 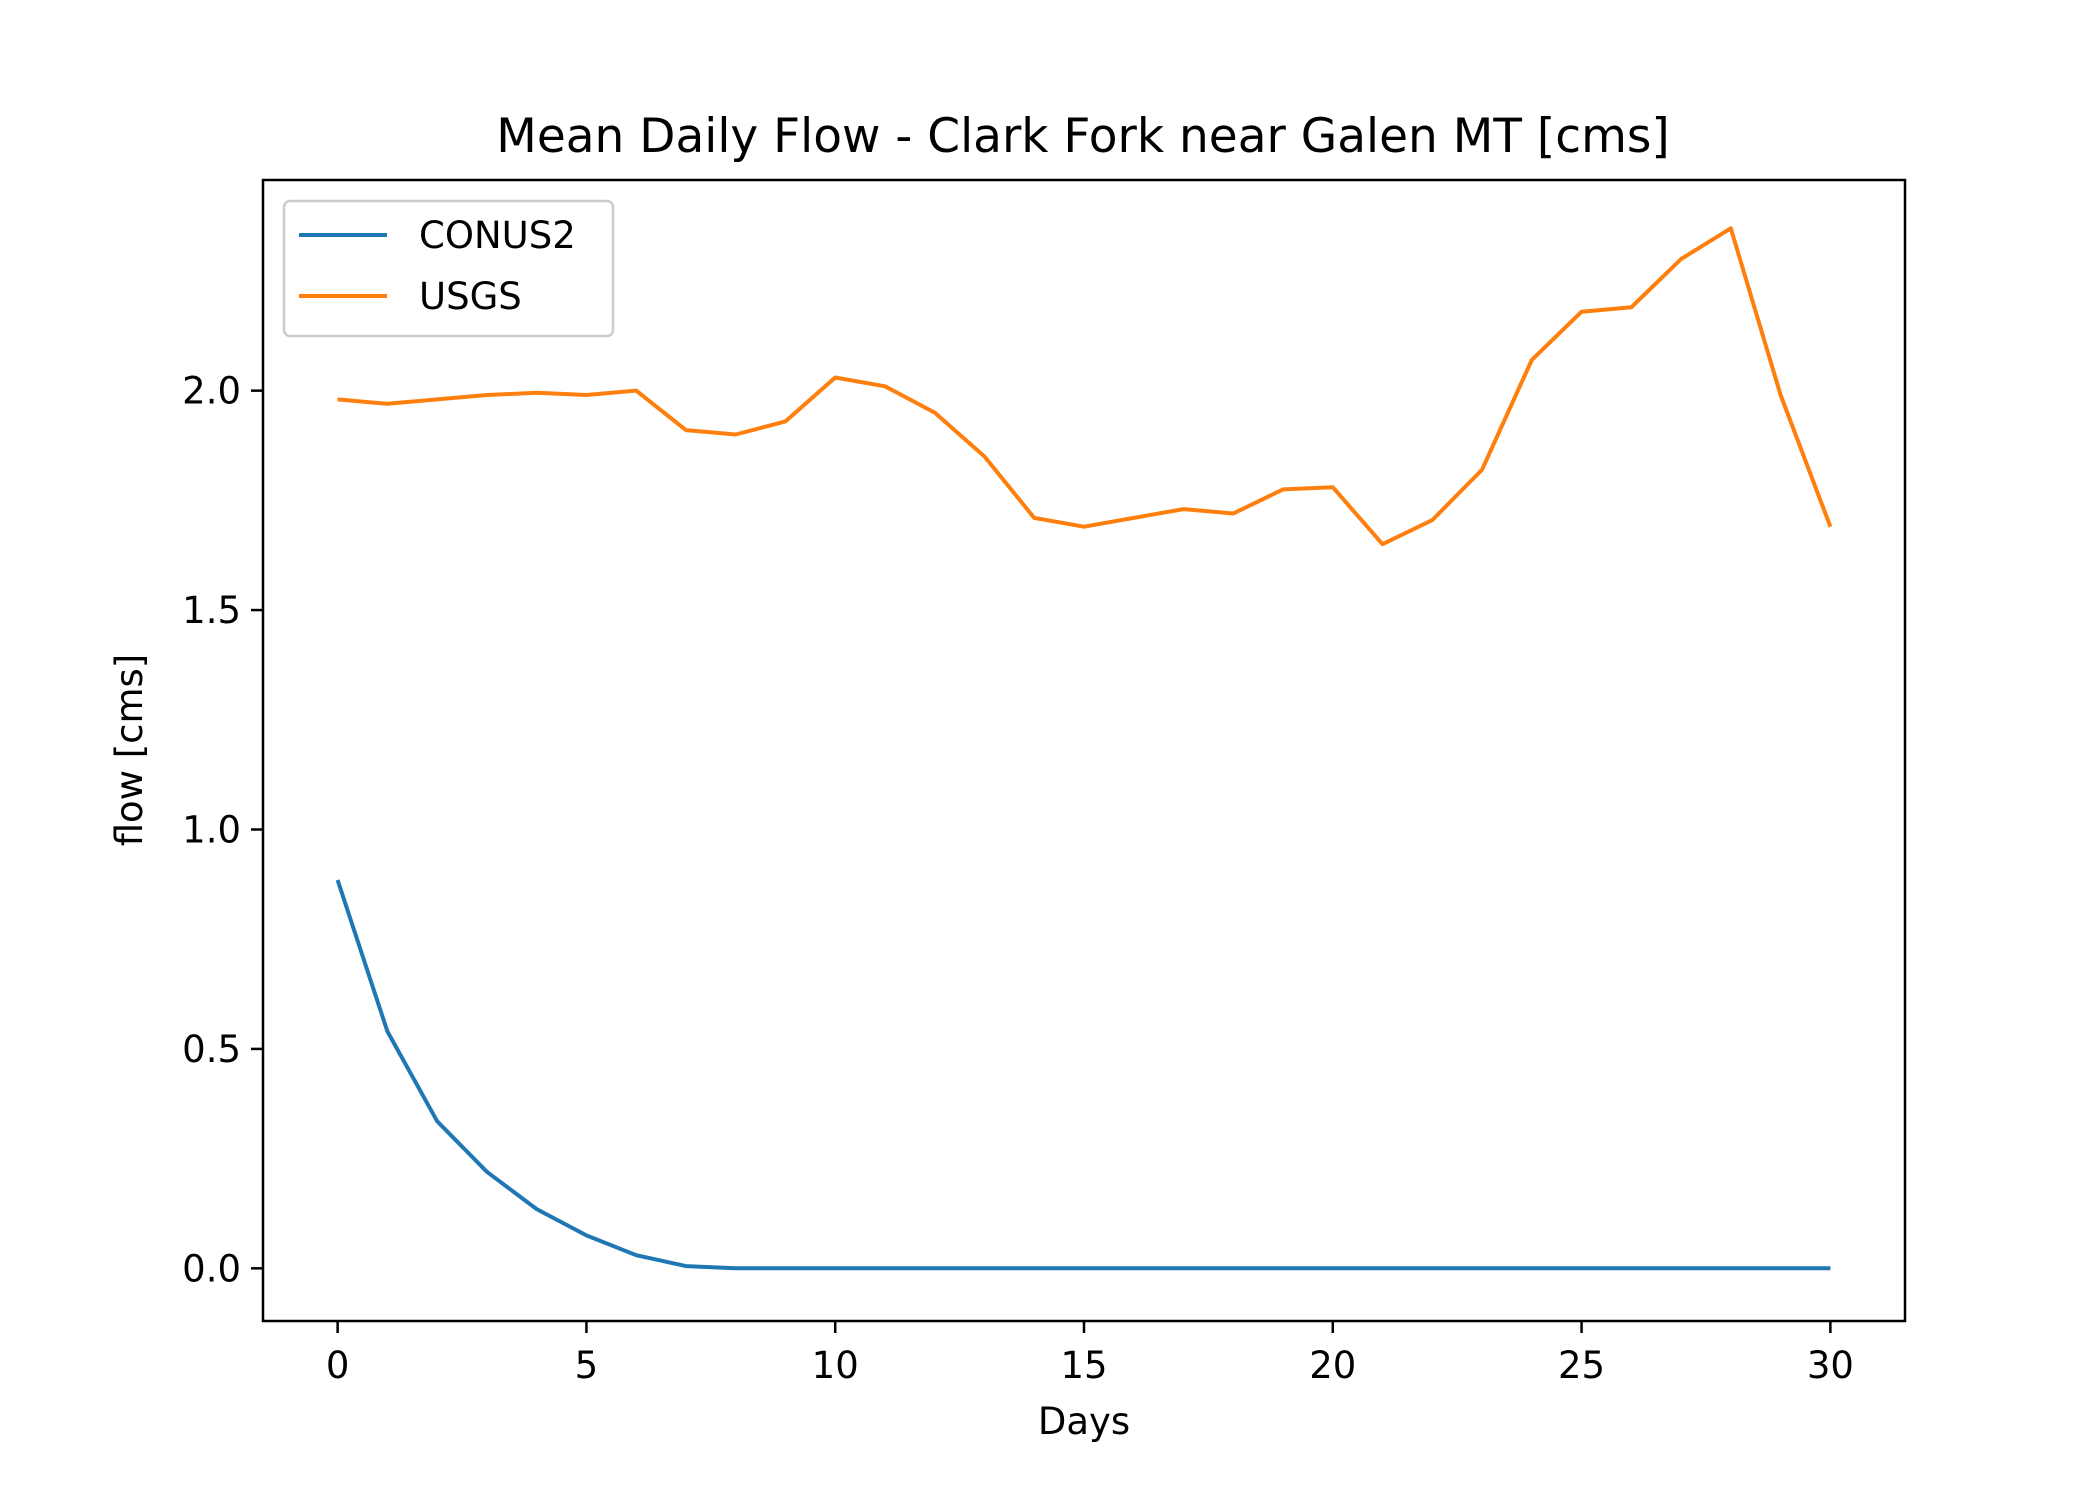 I want to click on legend: CONUS2 USGS, so click(x=448, y=268).